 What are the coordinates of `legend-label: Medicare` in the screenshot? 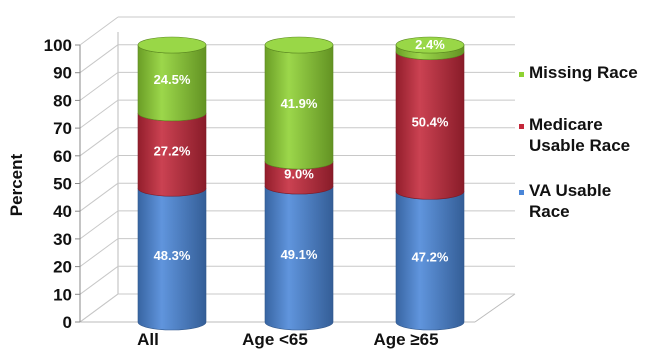 It's located at (566, 124).